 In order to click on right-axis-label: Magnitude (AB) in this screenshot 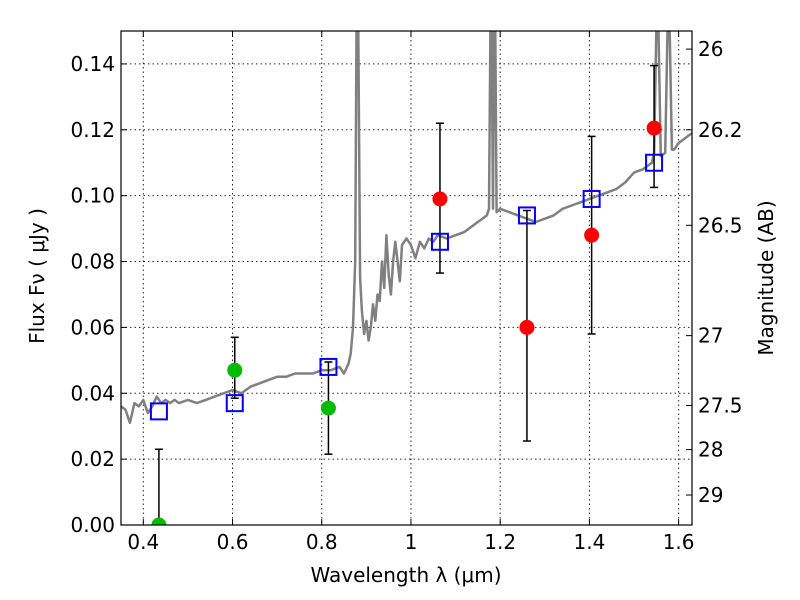, I will do `click(766, 277)`.